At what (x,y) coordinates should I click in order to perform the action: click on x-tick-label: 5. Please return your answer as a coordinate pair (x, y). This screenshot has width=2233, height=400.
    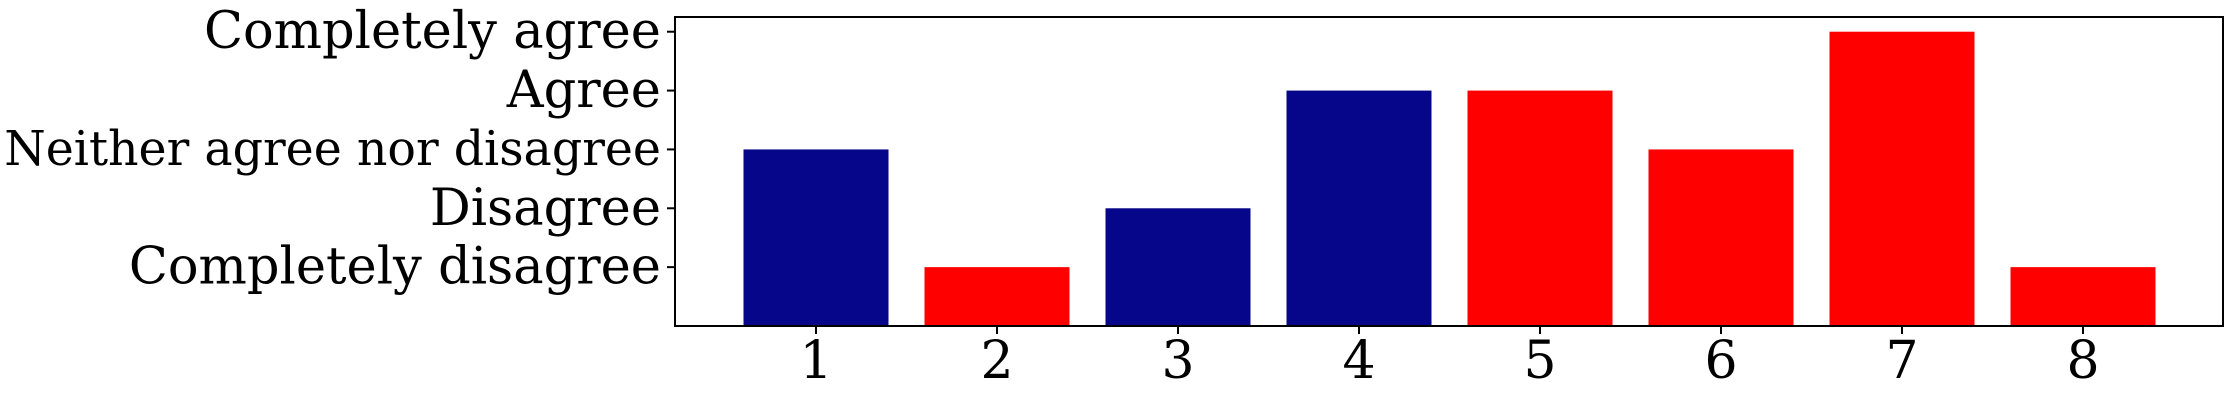
    Looking at the image, I should click on (1539, 361).